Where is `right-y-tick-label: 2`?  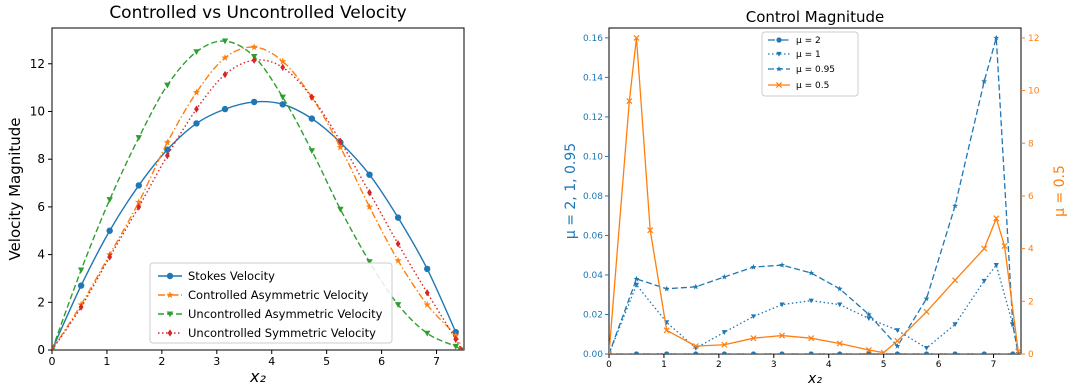 right-y-tick-label: 2 is located at coordinates (1031, 302).